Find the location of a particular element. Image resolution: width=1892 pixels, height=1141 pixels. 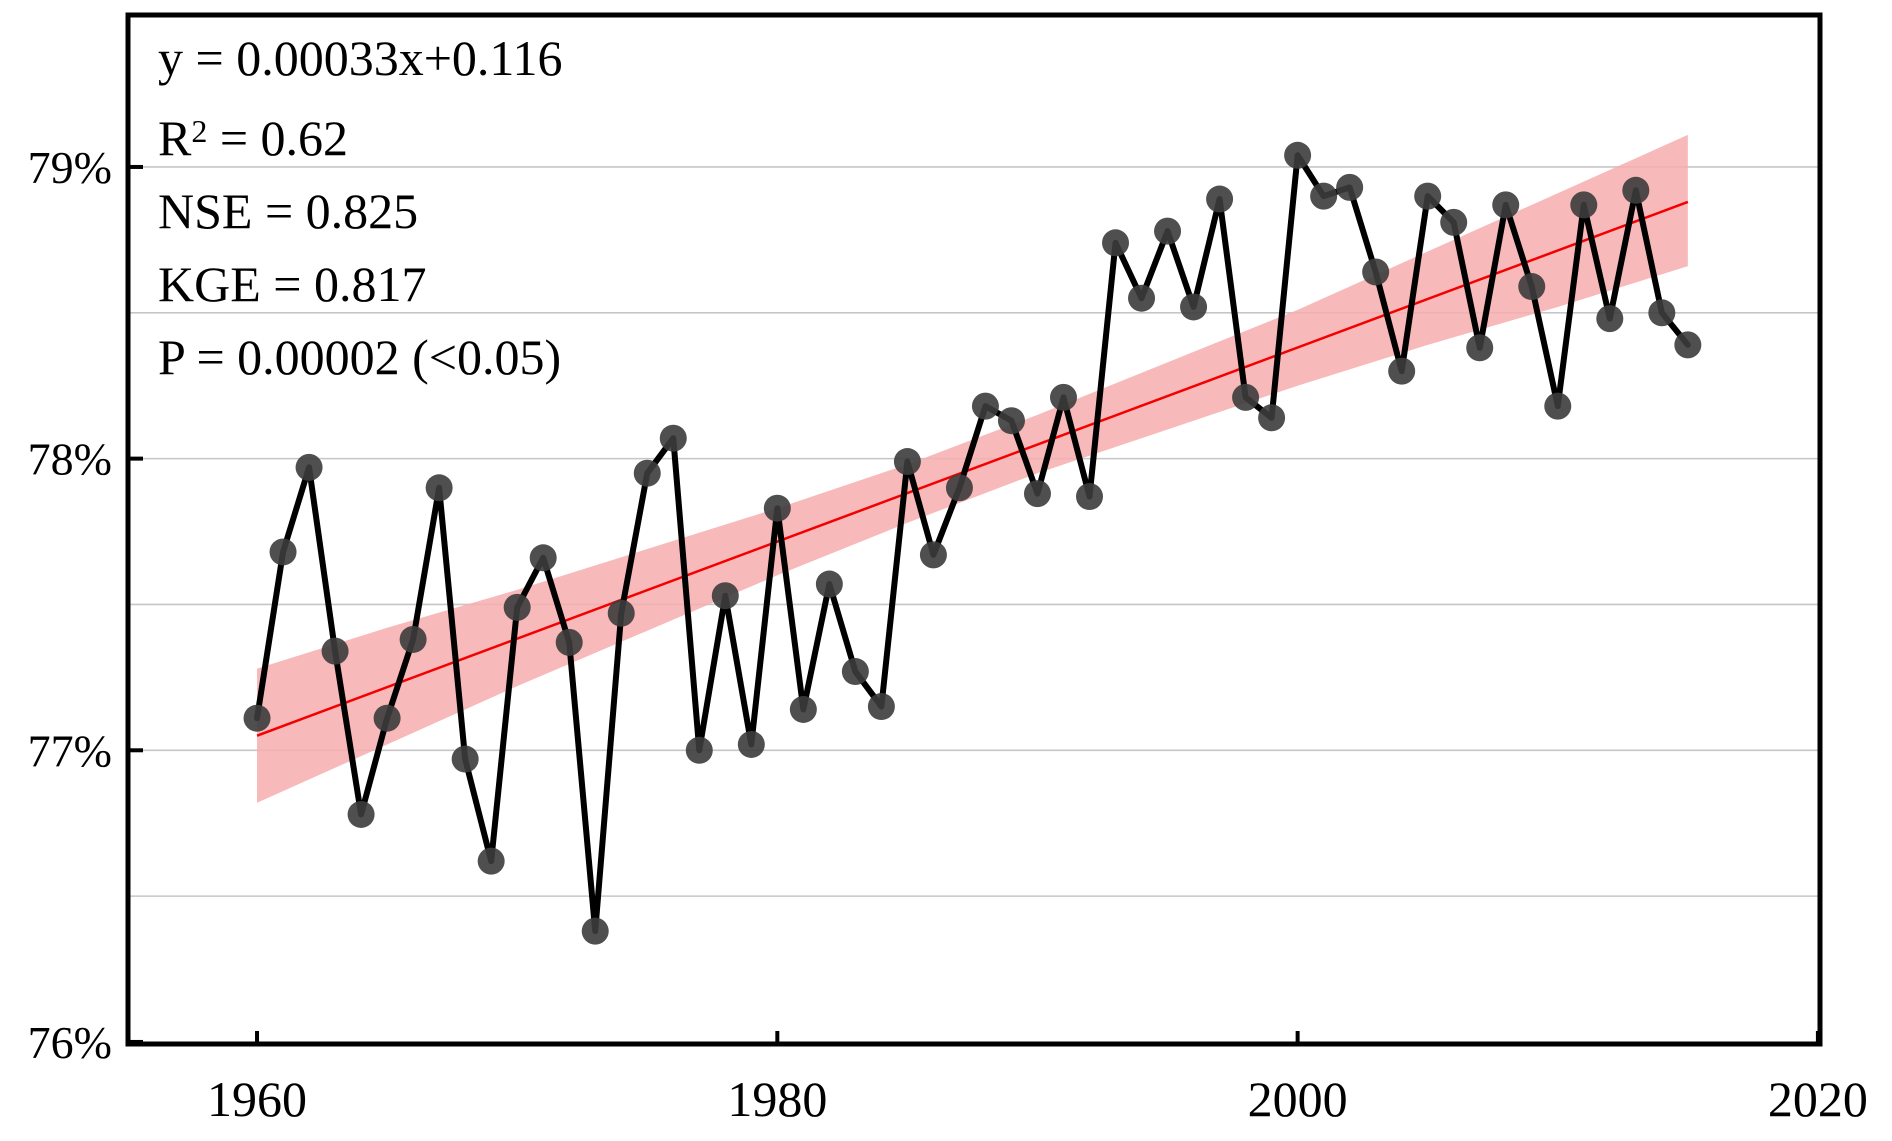

y-tick-label: 79% is located at coordinates (70, 167).